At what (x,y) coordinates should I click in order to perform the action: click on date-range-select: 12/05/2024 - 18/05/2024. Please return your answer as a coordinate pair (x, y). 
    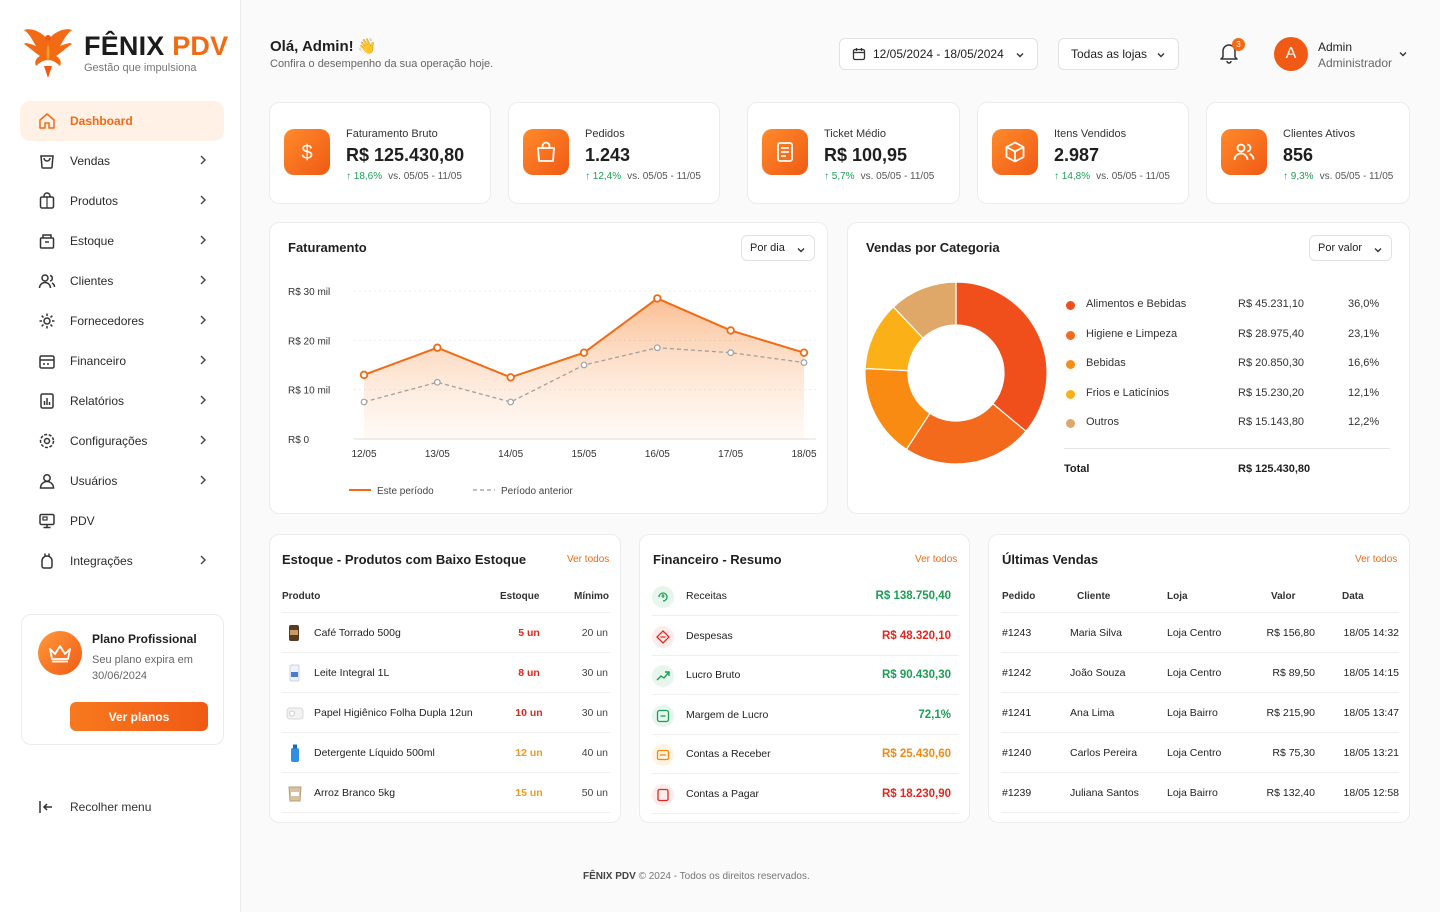
    Looking at the image, I should click on (938, 54).